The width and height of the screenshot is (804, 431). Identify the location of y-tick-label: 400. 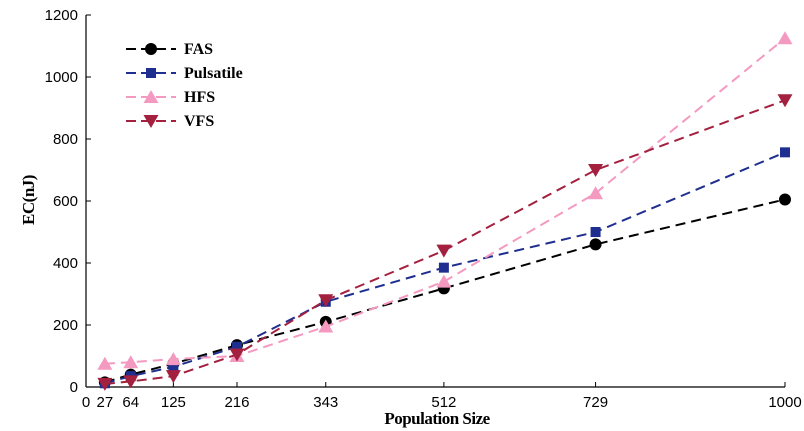
(65, 263).